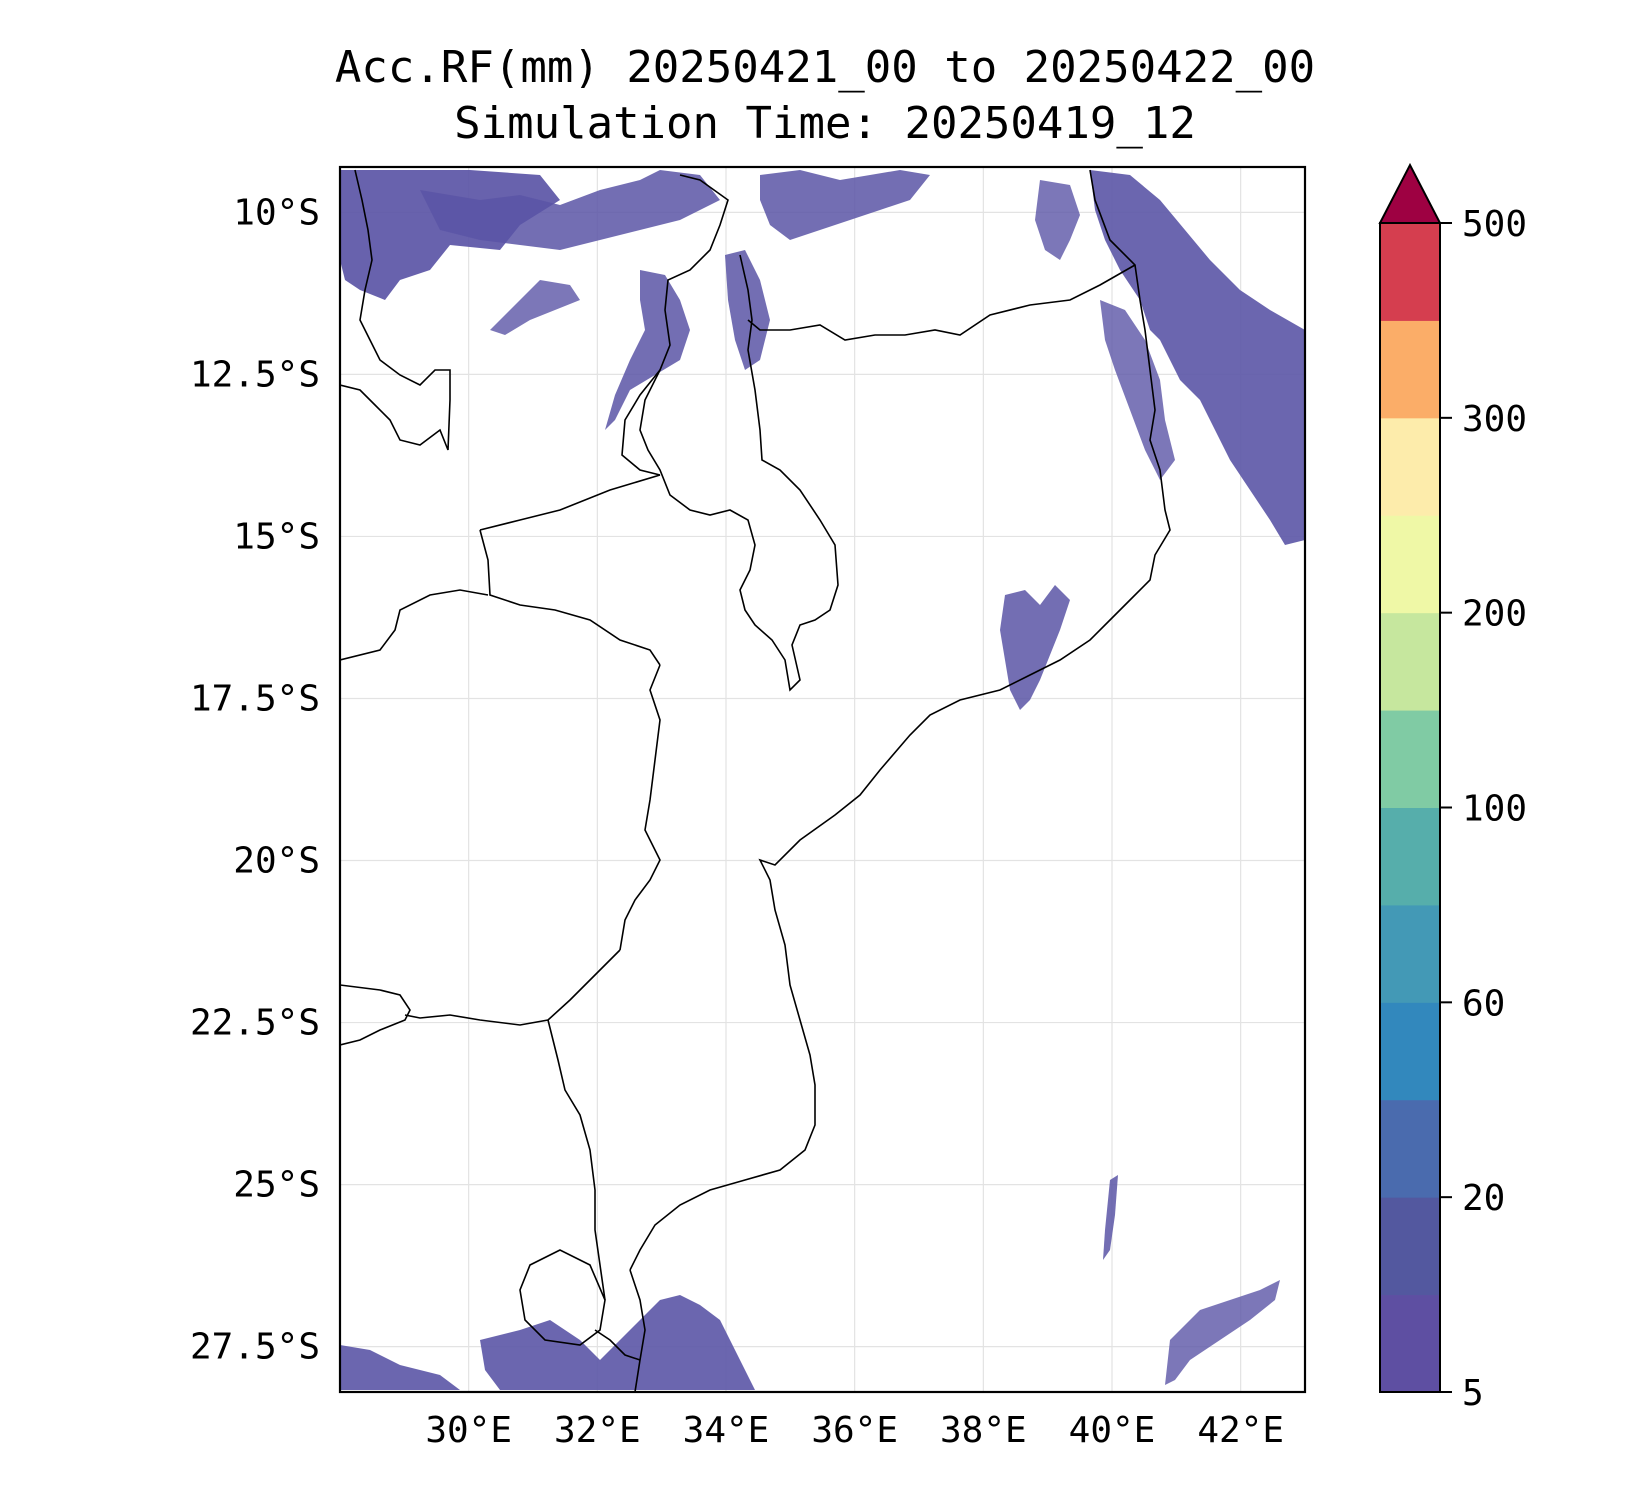  Describe the element at coordinates (825, 123) in the screenshot. I see `map-title-line-2: Simulation Time: 20250419_12` at that location.